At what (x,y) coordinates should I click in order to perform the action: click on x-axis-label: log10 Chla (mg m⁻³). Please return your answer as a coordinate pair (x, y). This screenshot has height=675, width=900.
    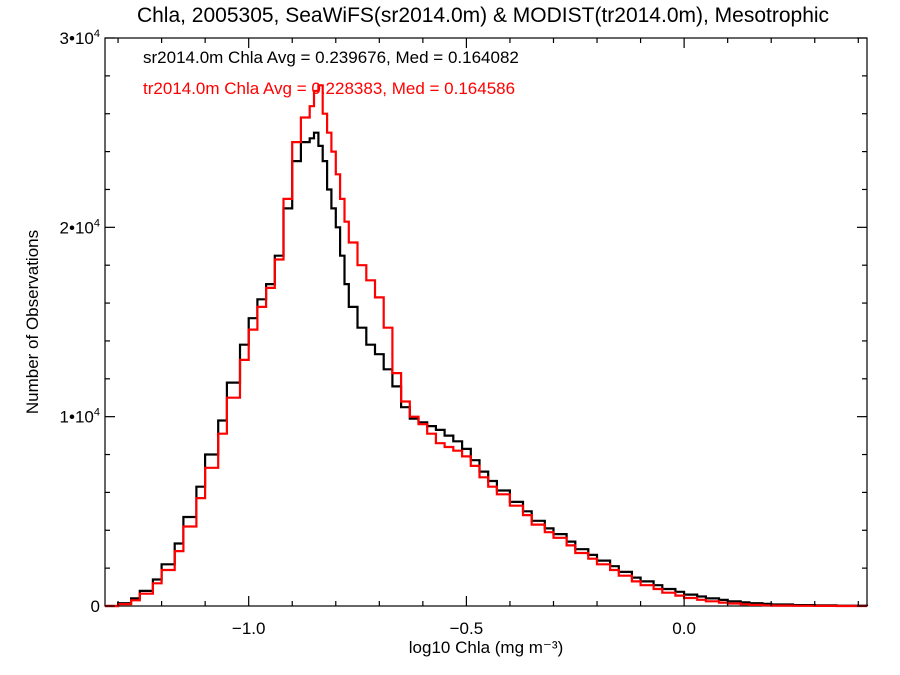
    Looking at the image, I should click on (486, 647).